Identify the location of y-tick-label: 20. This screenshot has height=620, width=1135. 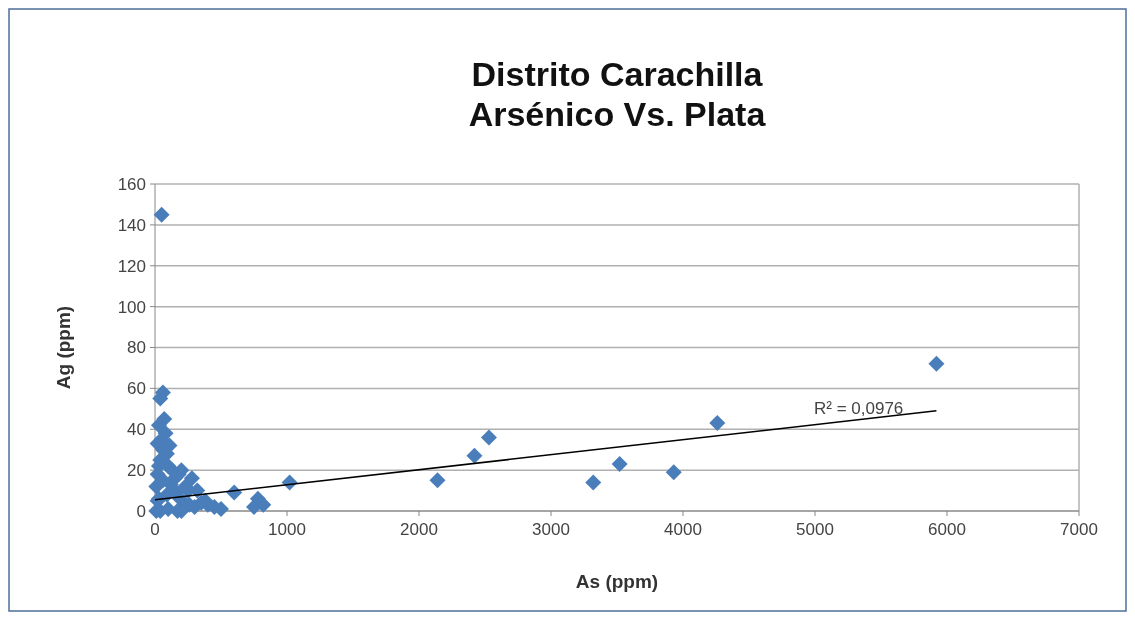
(136, 471).